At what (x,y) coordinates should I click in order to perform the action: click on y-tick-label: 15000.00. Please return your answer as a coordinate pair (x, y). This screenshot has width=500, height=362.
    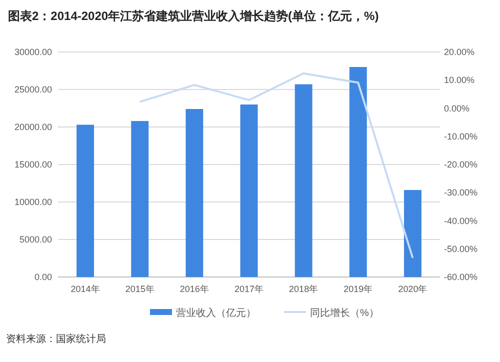
    Looking at the image, I should click on (33, 165).